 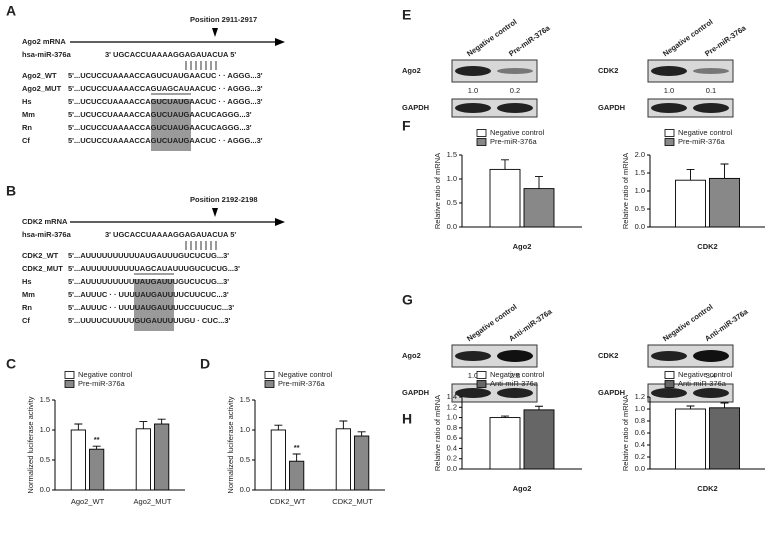 I want to click on blot-target: Ago2, so click(x=411, y=70).